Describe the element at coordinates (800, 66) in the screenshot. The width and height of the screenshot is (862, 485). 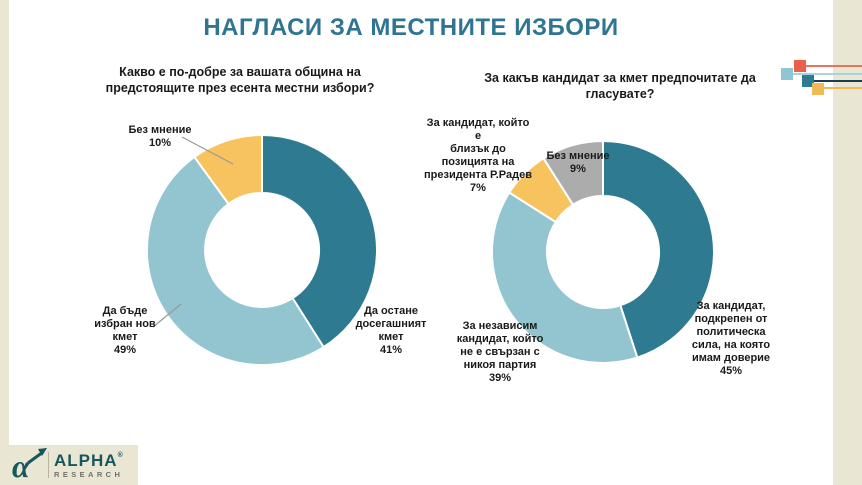
I see `decor-square-red` at that location.